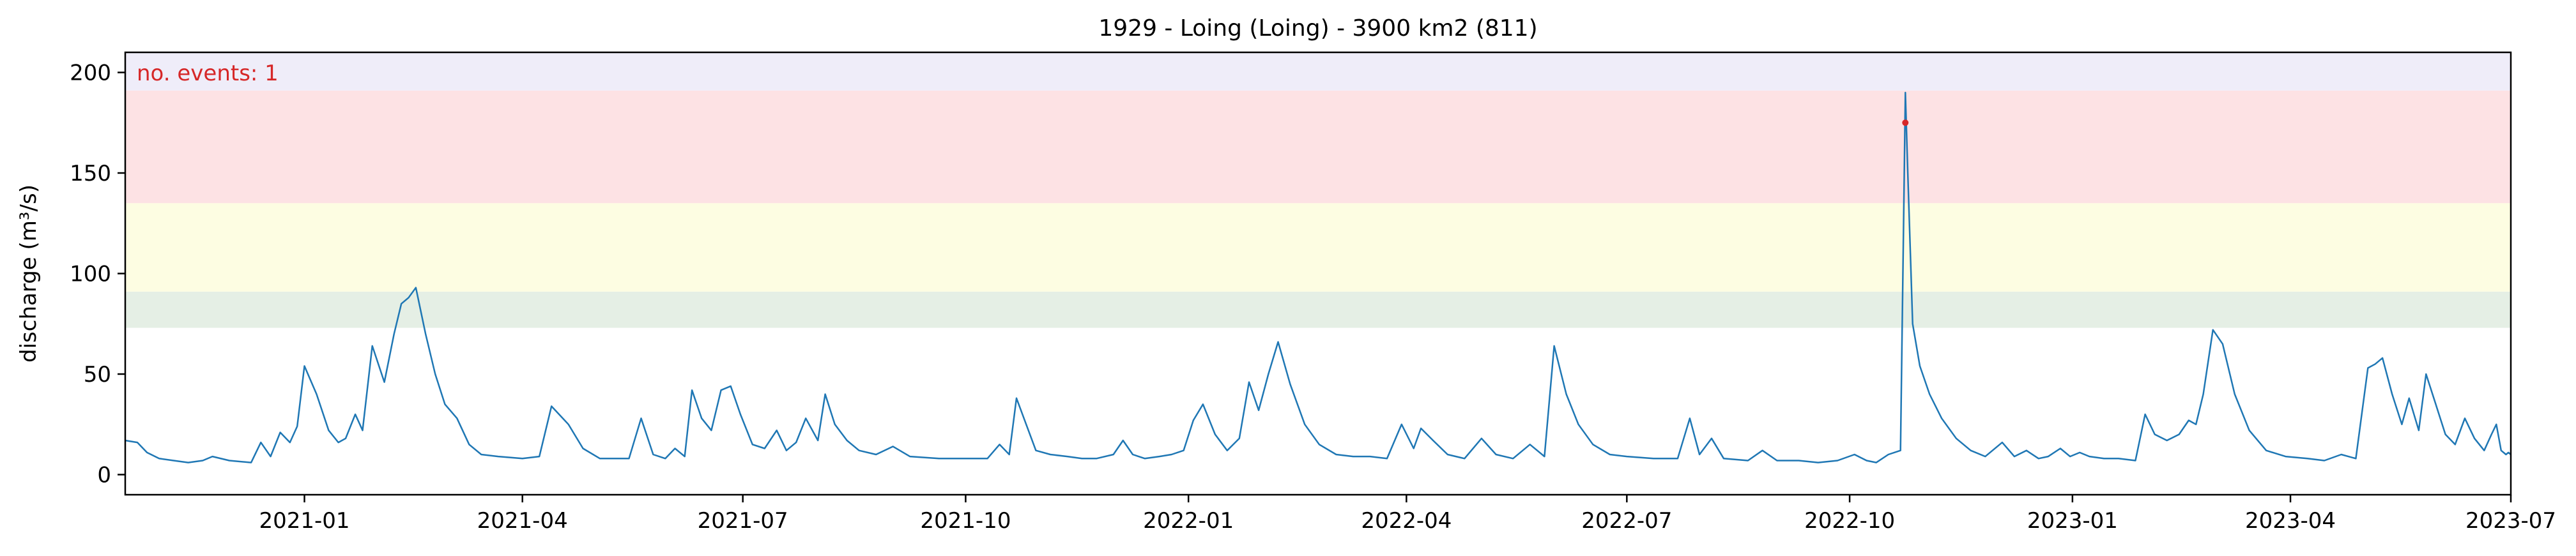  What do you see at coordinates (1406, 521) in the screenshot?
I see `x-tick-label: 2022-04` at bounding box center [1406, 521].